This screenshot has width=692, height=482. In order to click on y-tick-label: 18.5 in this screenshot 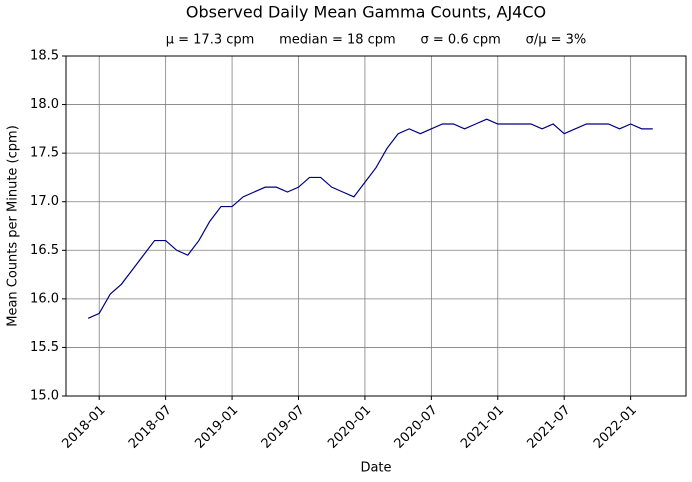, I will do `click(44, 56)`.